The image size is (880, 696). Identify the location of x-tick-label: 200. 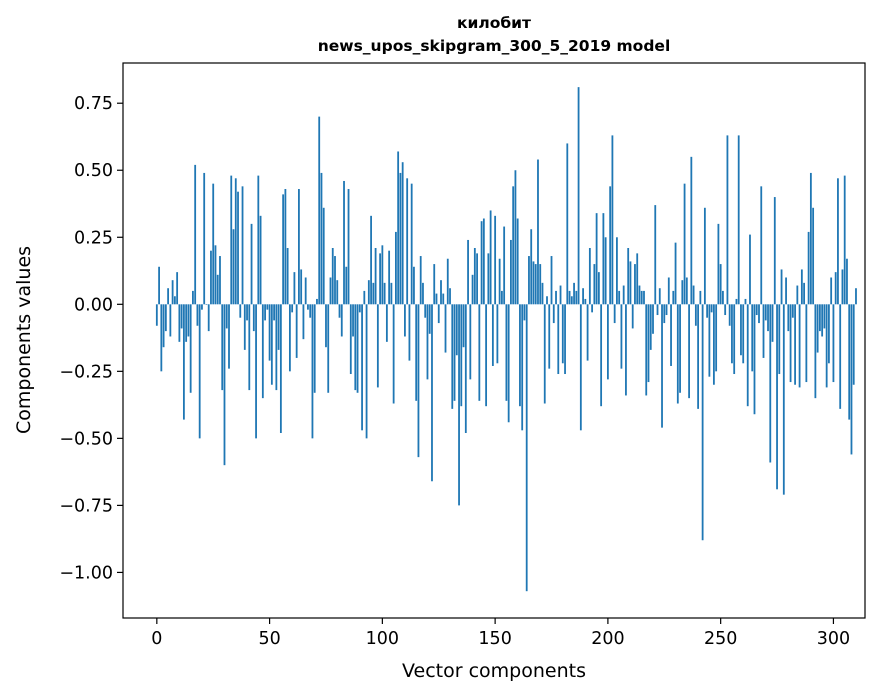
(607, 639).